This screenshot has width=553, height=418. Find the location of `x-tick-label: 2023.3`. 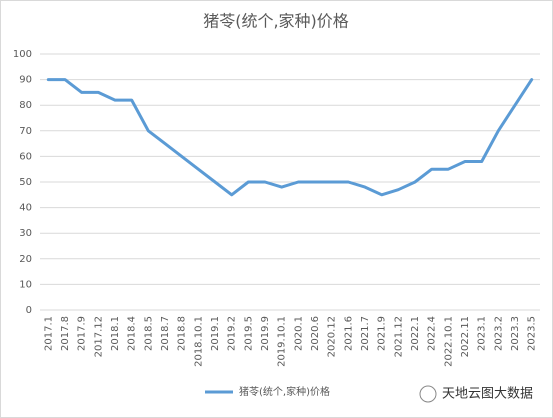

x-tick-label: 2023.3 is located at coordinates (515, 333).